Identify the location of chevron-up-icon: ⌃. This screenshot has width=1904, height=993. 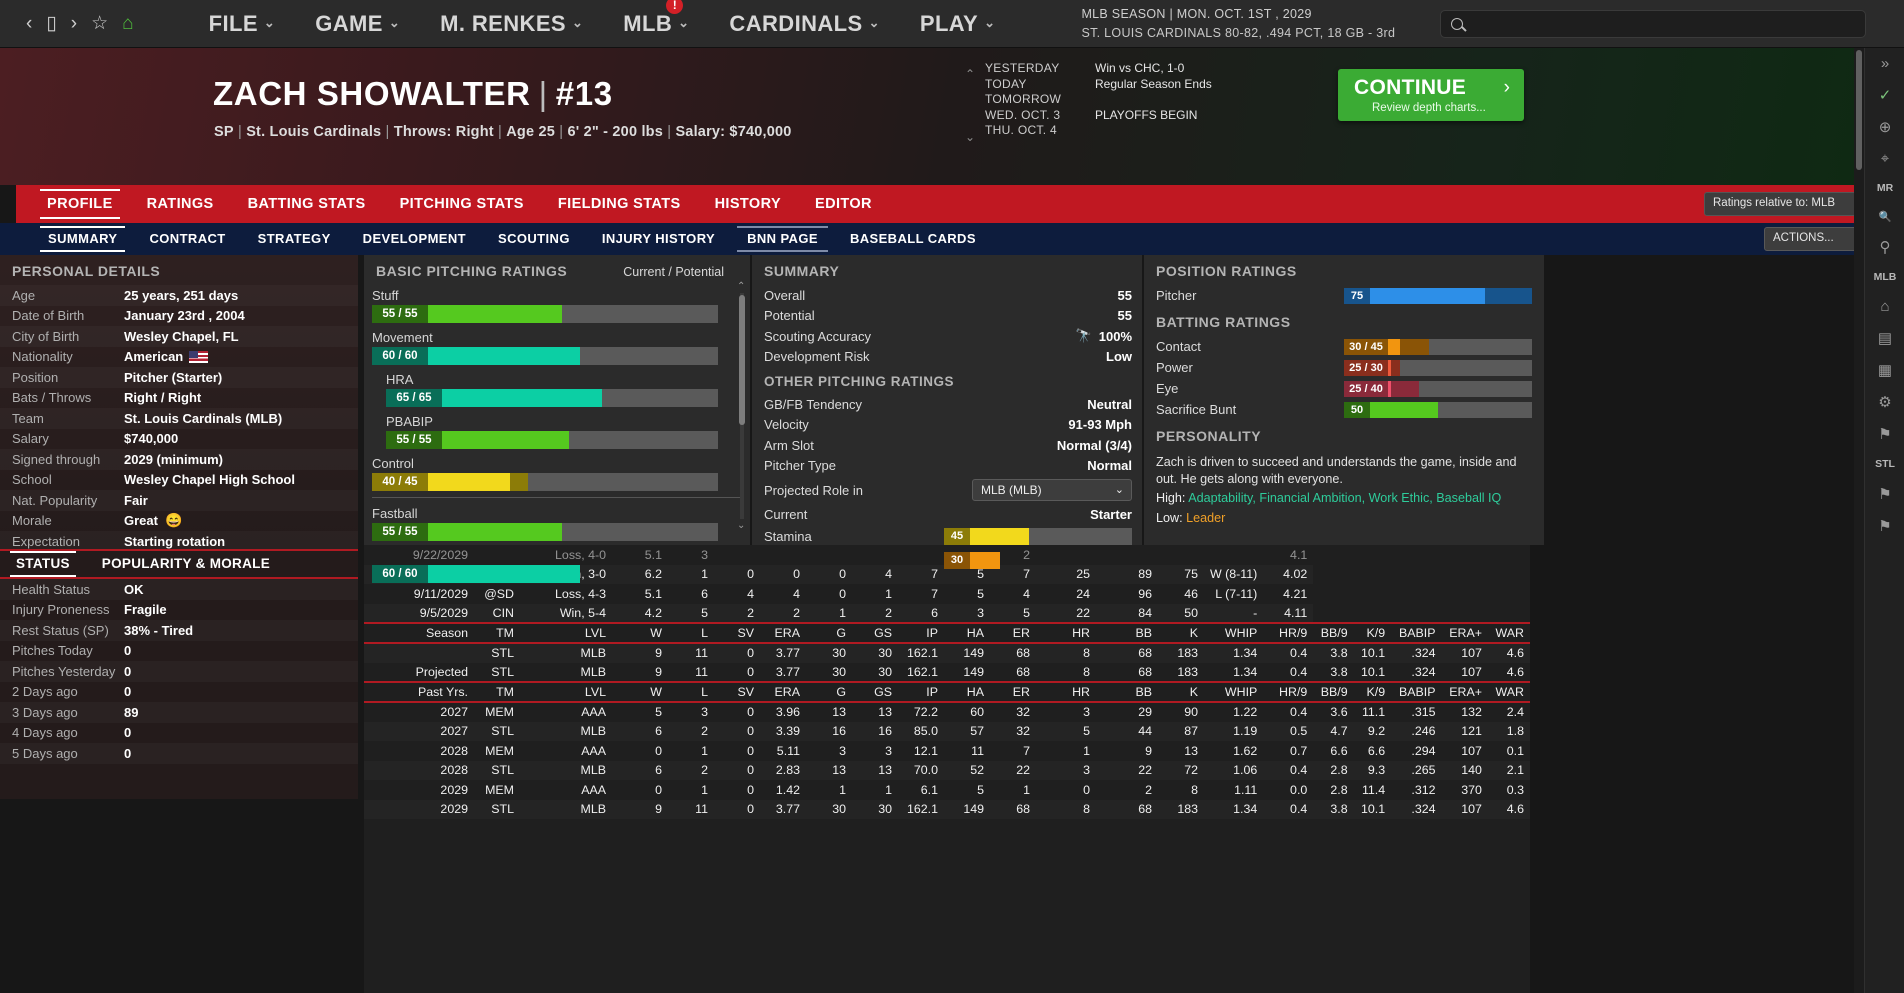
(970, 74).